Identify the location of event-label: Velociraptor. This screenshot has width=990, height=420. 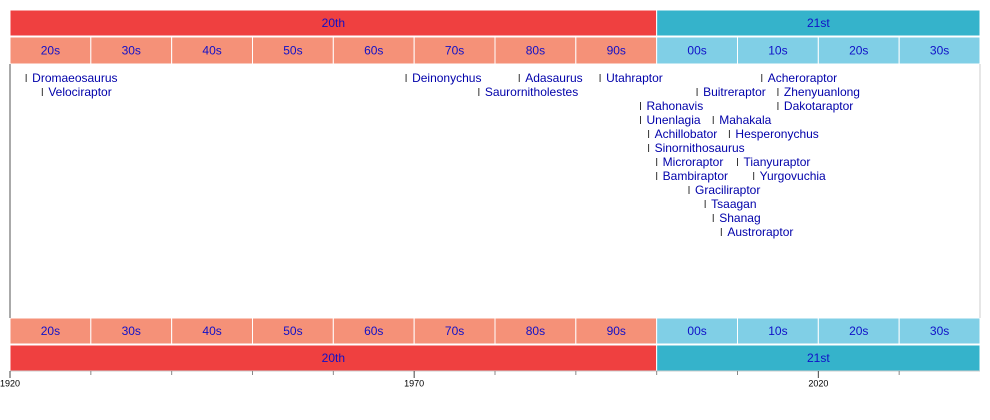
(79, 92).